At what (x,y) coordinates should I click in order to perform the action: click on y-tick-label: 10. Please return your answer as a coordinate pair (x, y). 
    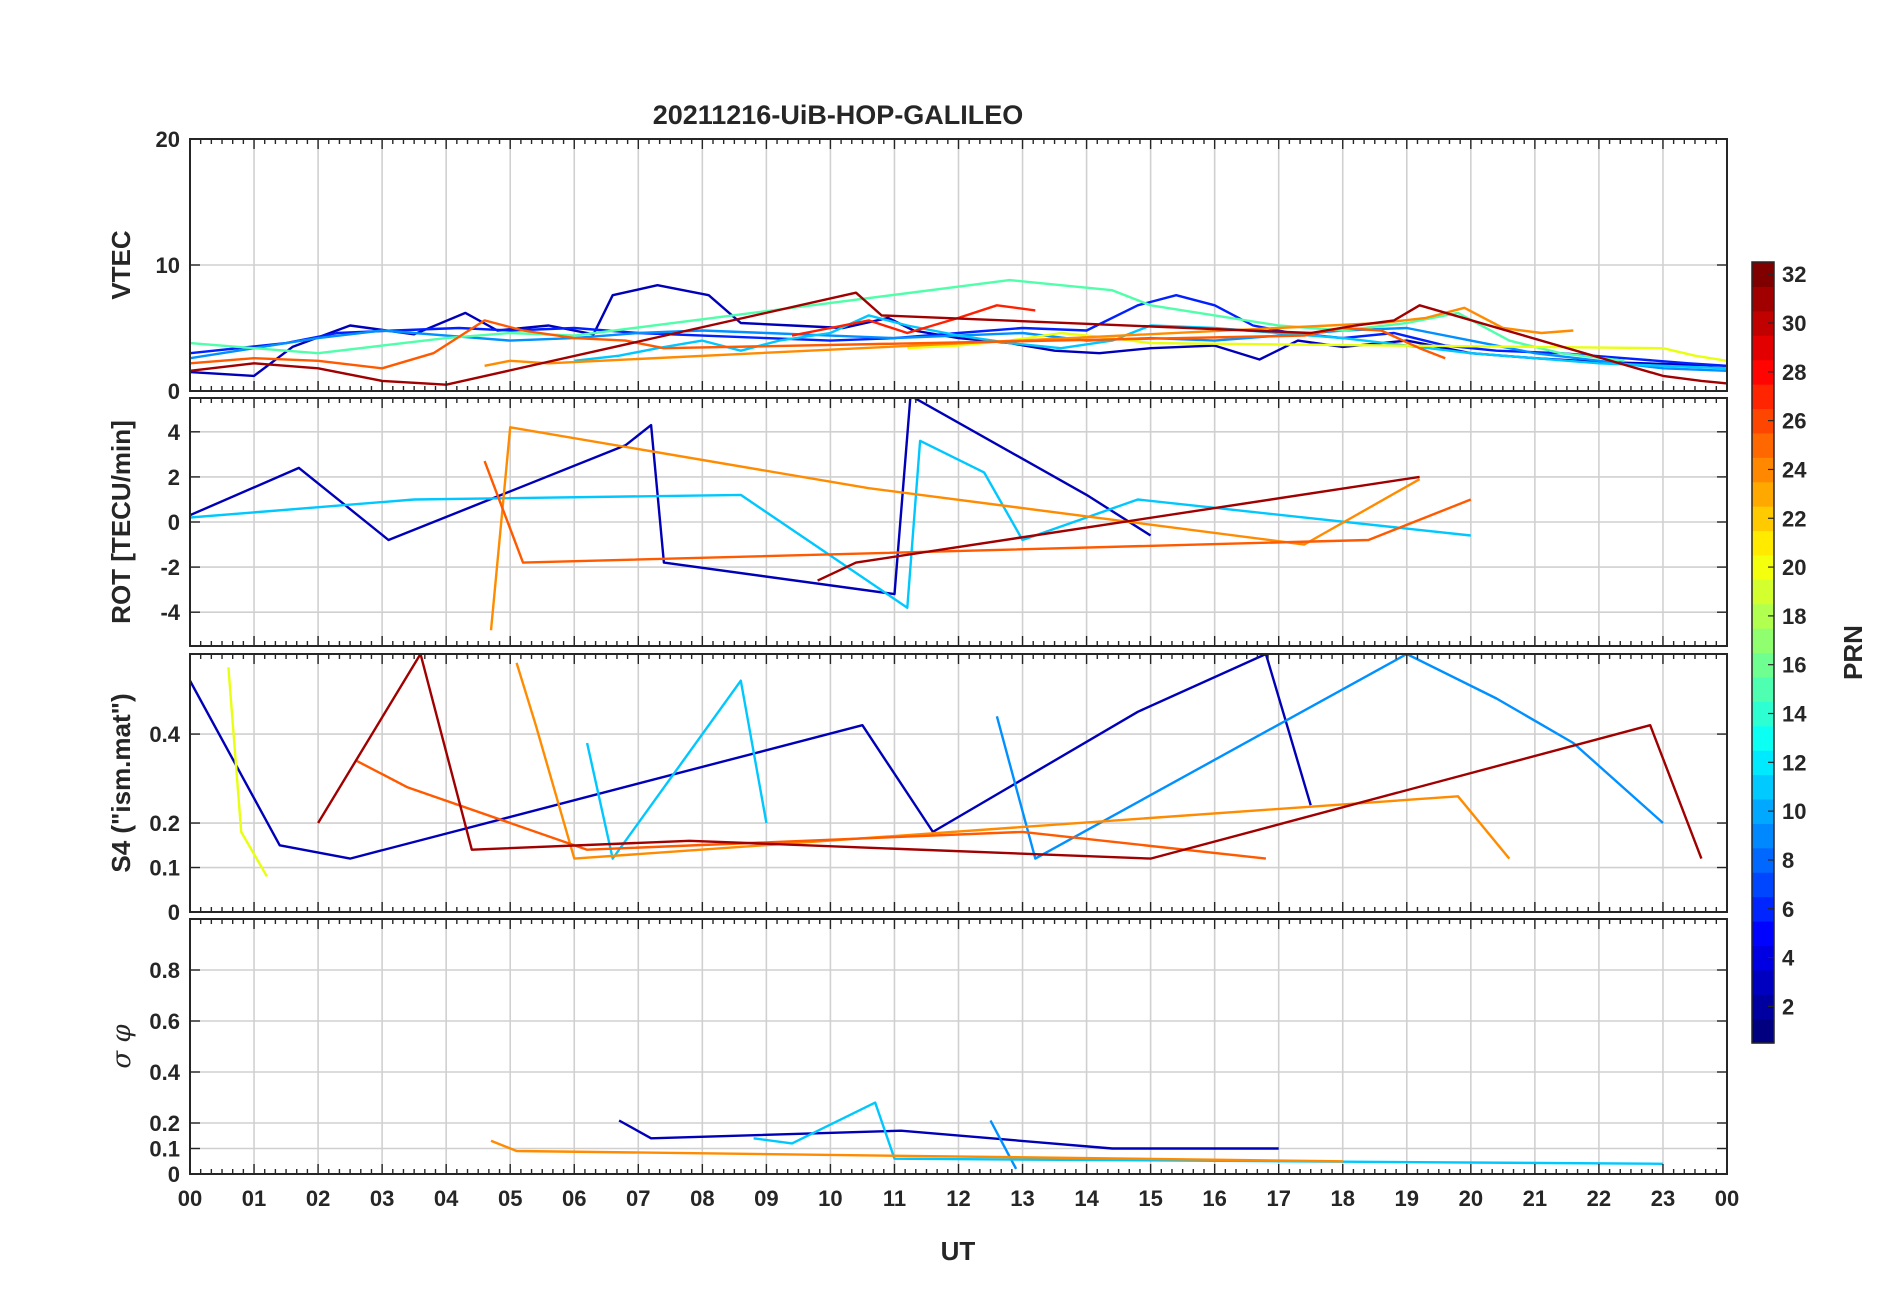
    Looking at the image, I should click on (168, 265).